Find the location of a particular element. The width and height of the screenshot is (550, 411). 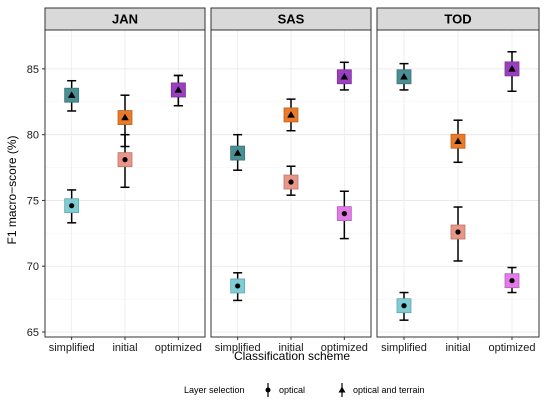

y-tick-label: 80 is located at coordinates (33, 136).